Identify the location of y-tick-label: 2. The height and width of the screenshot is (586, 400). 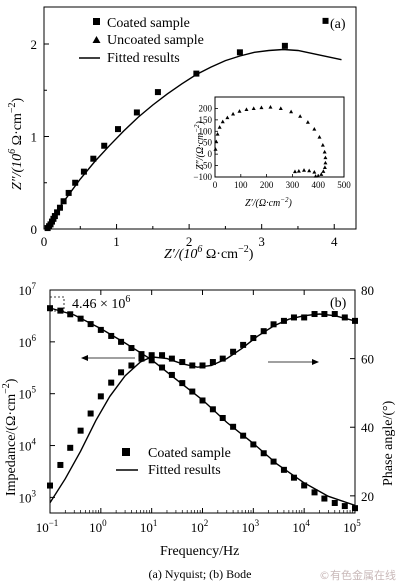
(34, 44).